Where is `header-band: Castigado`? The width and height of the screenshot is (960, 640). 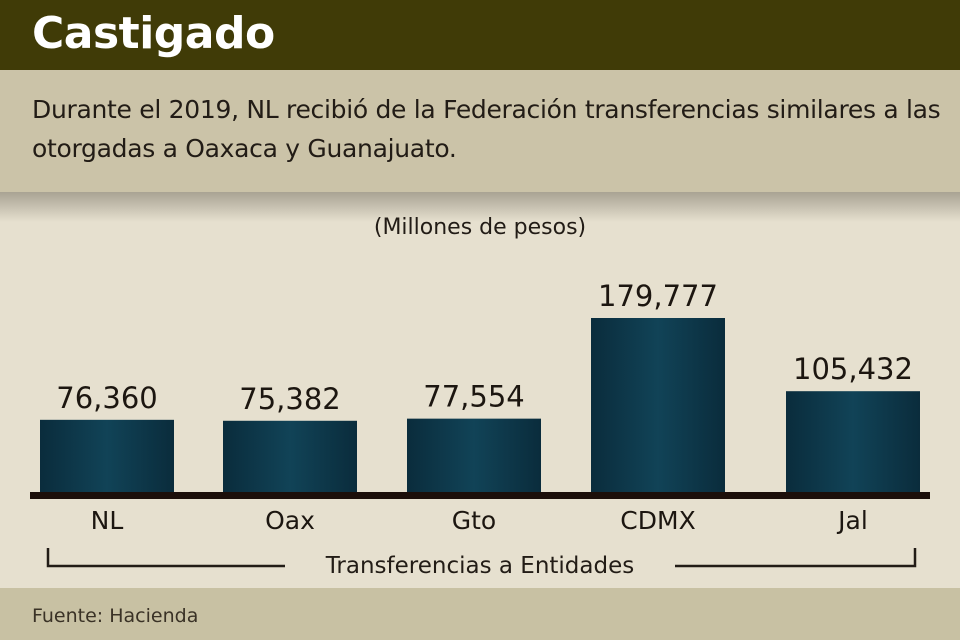 header-band: Castigado is located at coordinates (480, 35).